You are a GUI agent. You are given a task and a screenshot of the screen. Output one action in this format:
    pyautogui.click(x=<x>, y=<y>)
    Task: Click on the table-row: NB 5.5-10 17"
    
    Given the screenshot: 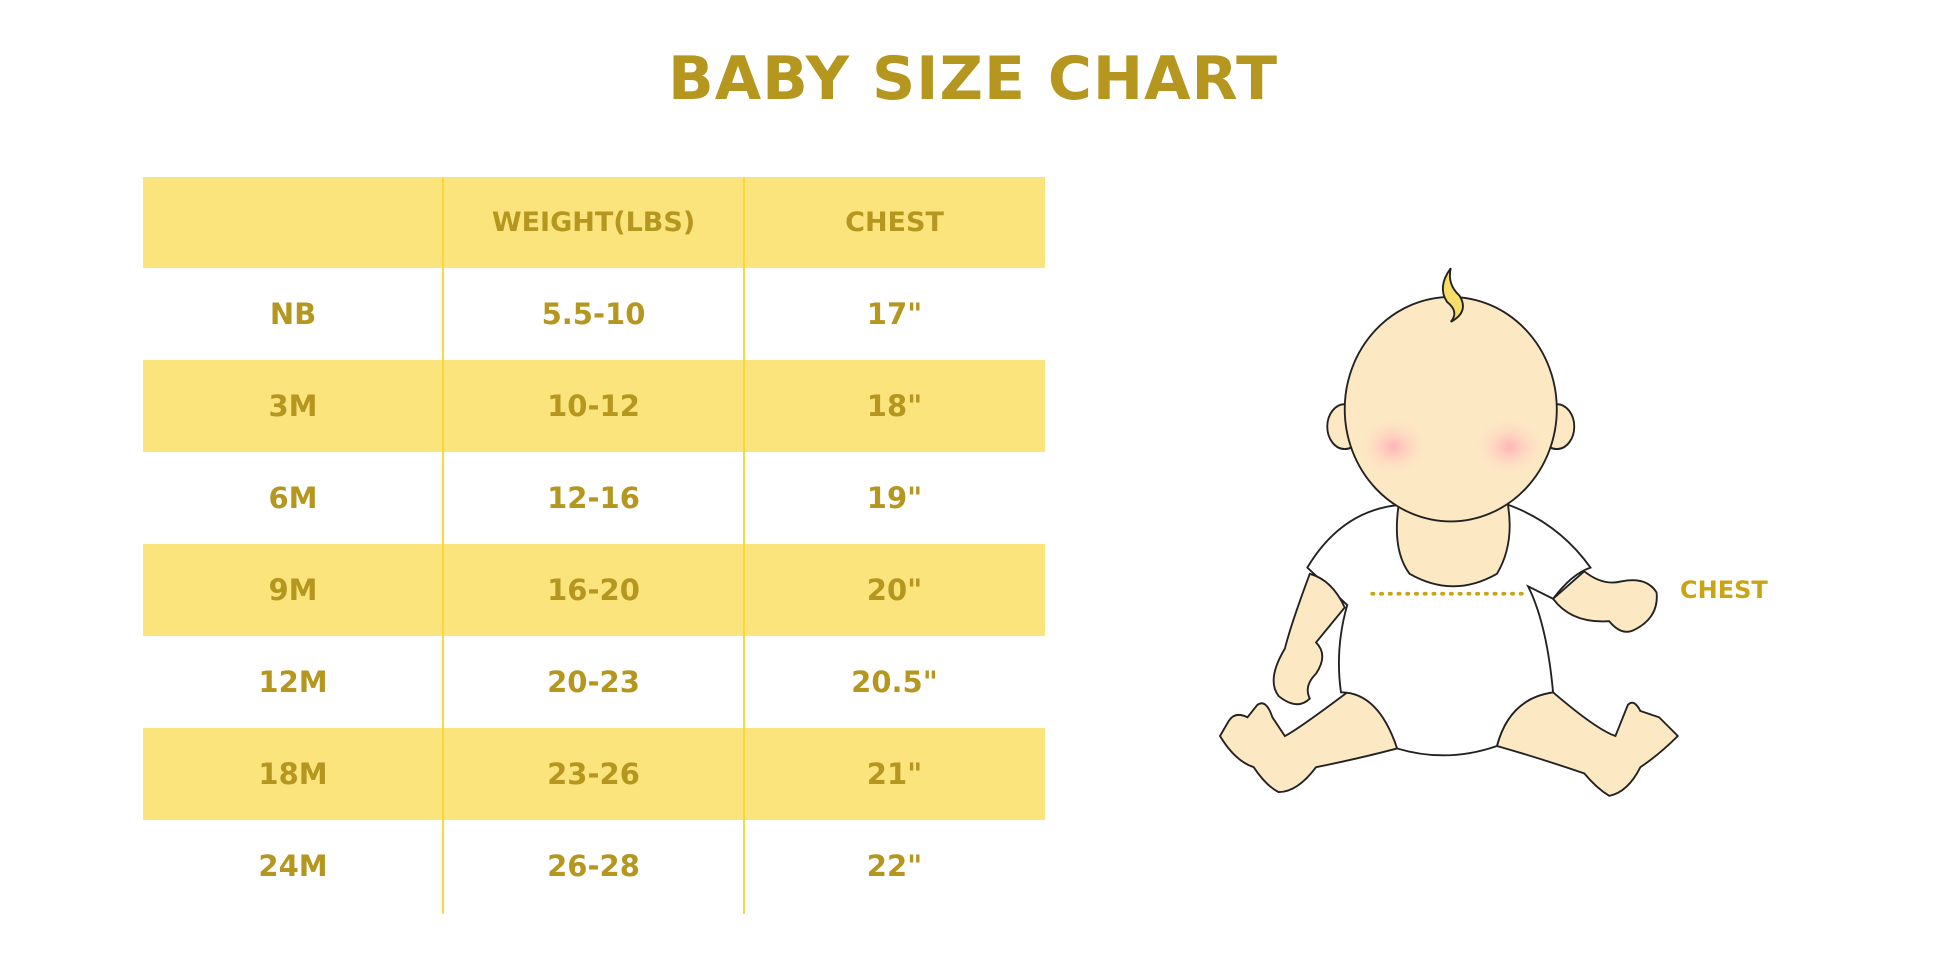 What is the action you would take?
    pyautogui.click(x=594, y=314)
    